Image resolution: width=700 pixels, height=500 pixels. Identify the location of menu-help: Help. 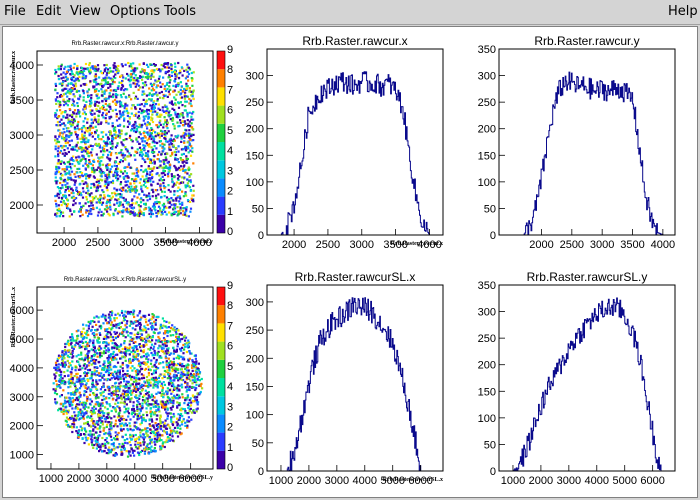
(683, 11).